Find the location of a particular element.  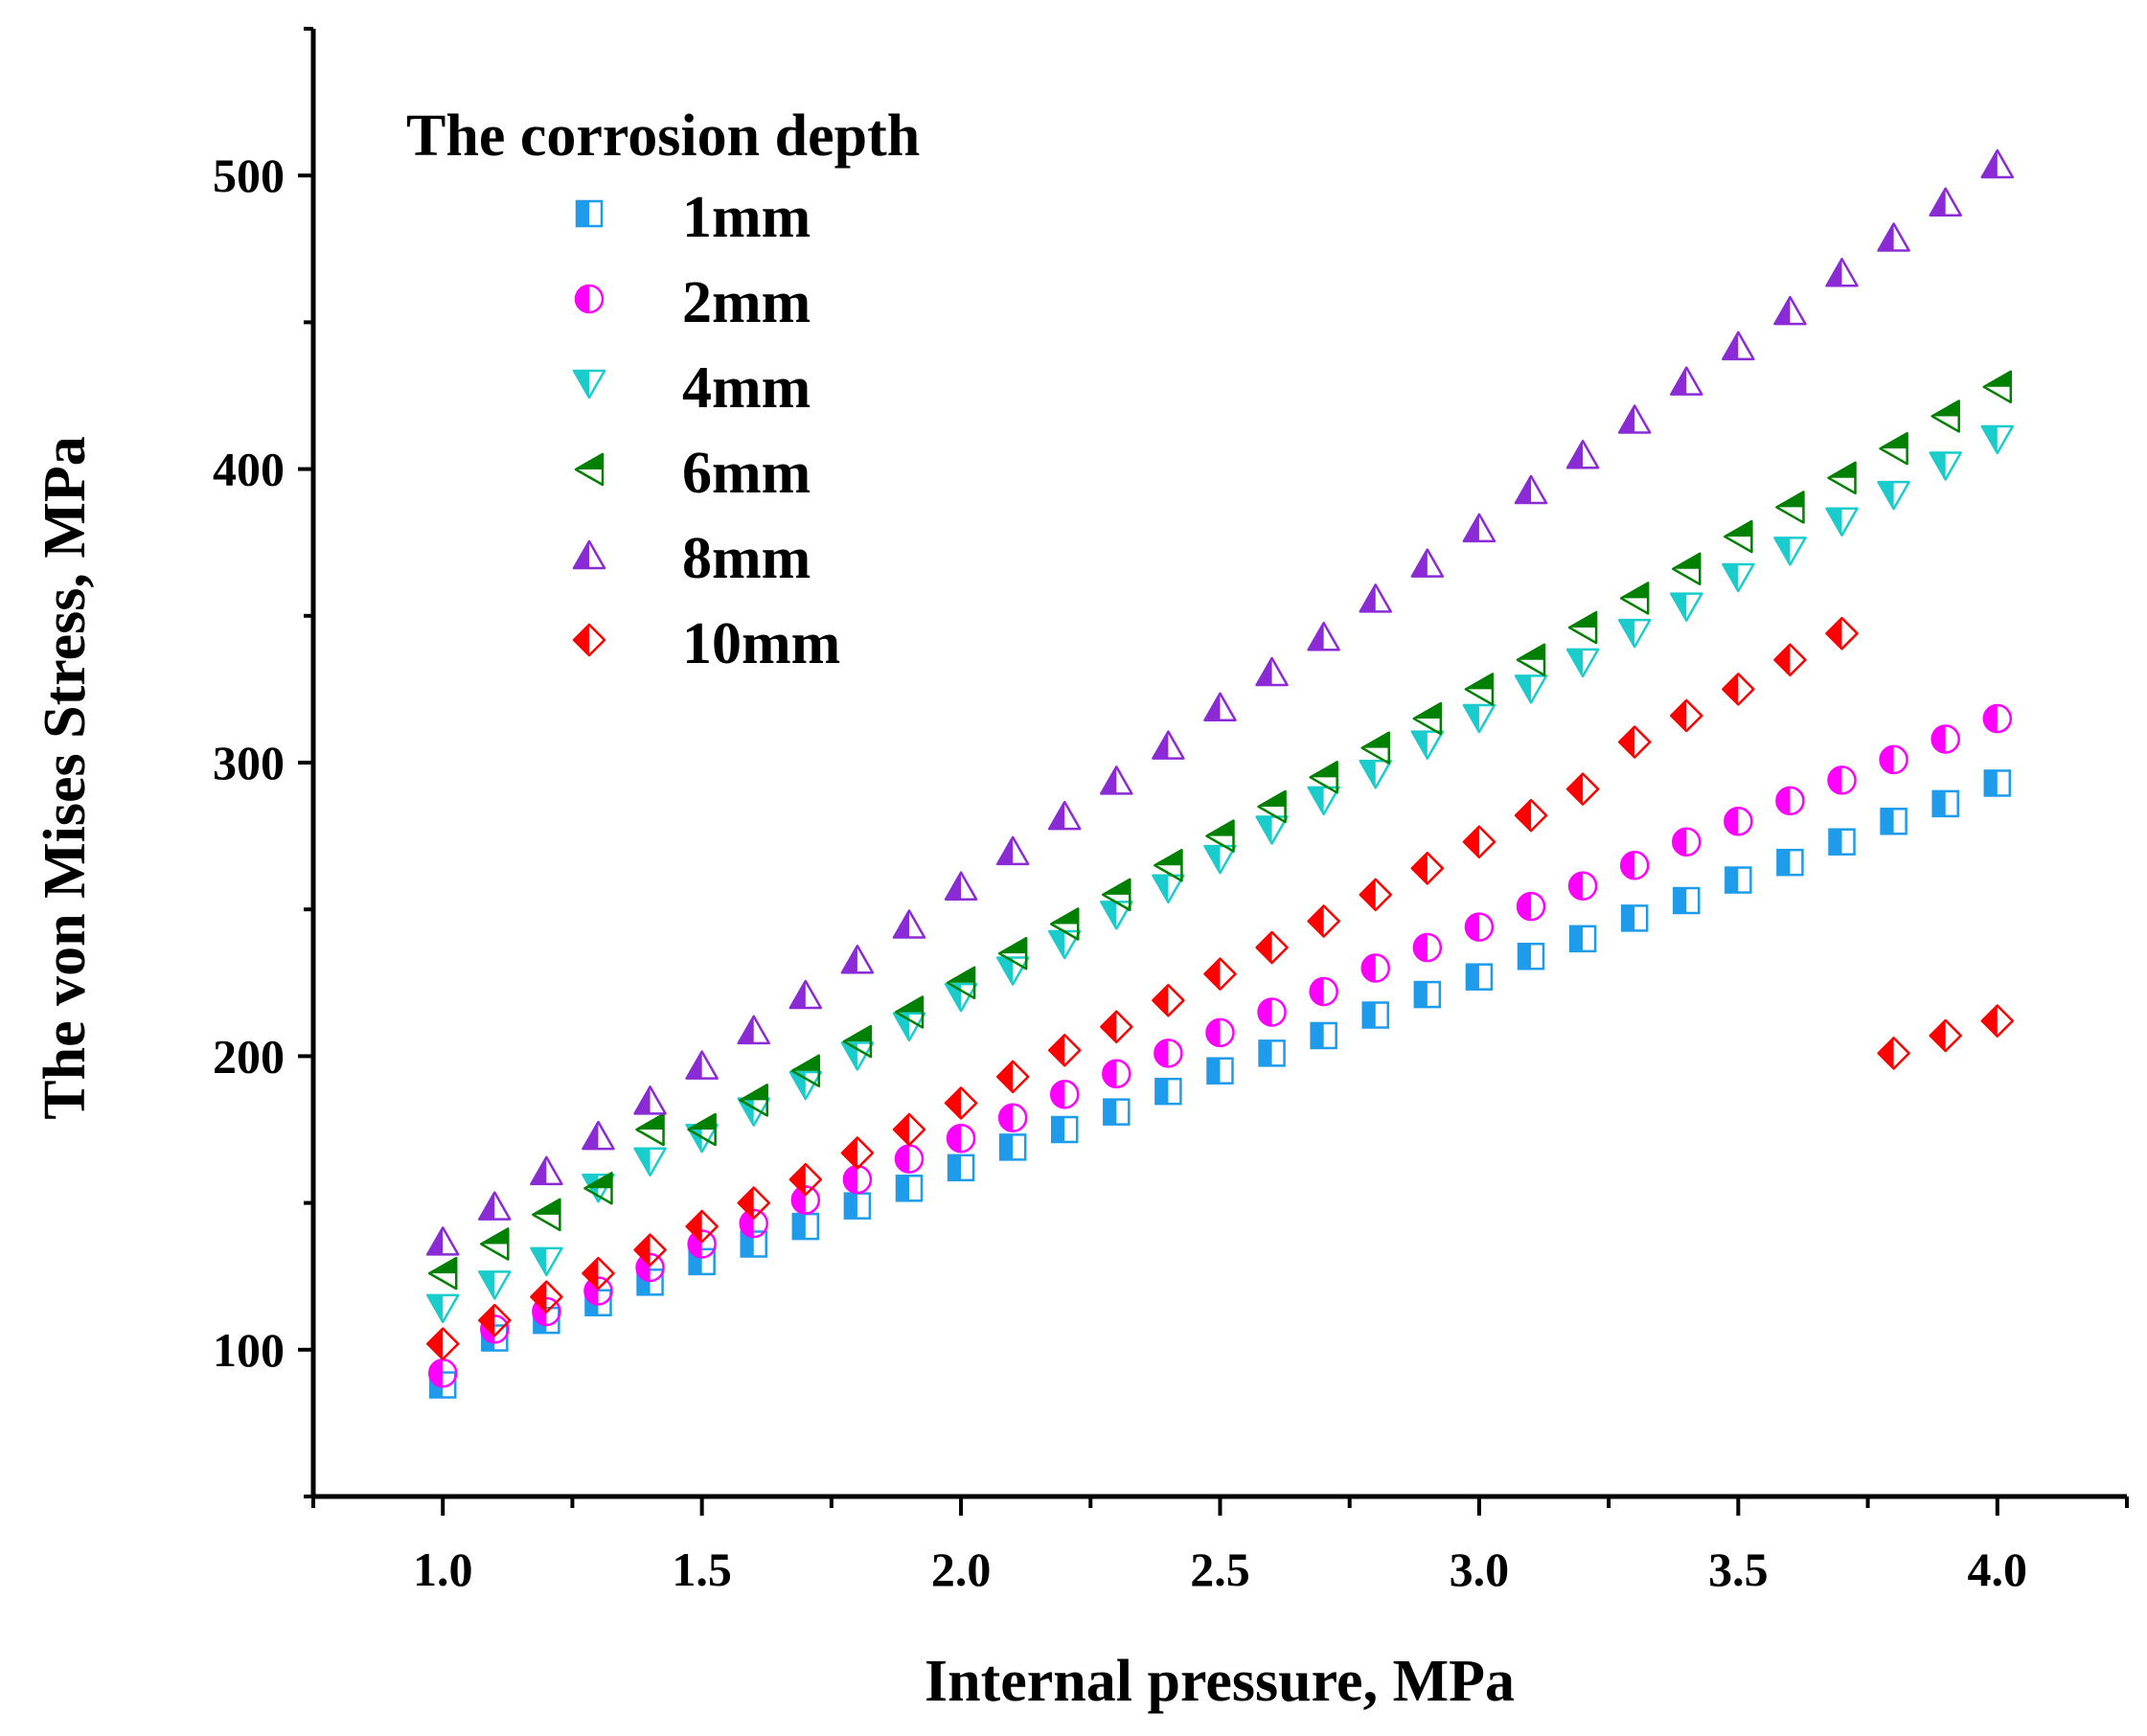

x-tick-label: 2.0 is located at coordinates (961, 1569).